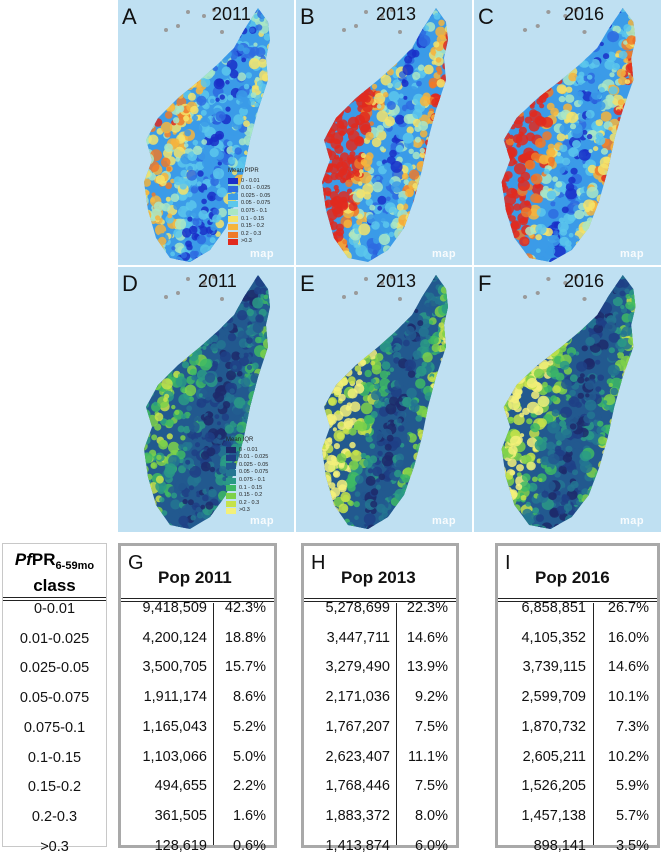 The height and width of the screenshot is (855, 662). What do you see at coordinates (249, 726) in the screenshot?
I see `population-percent: 5.2%` at bounding box center [249, 726].